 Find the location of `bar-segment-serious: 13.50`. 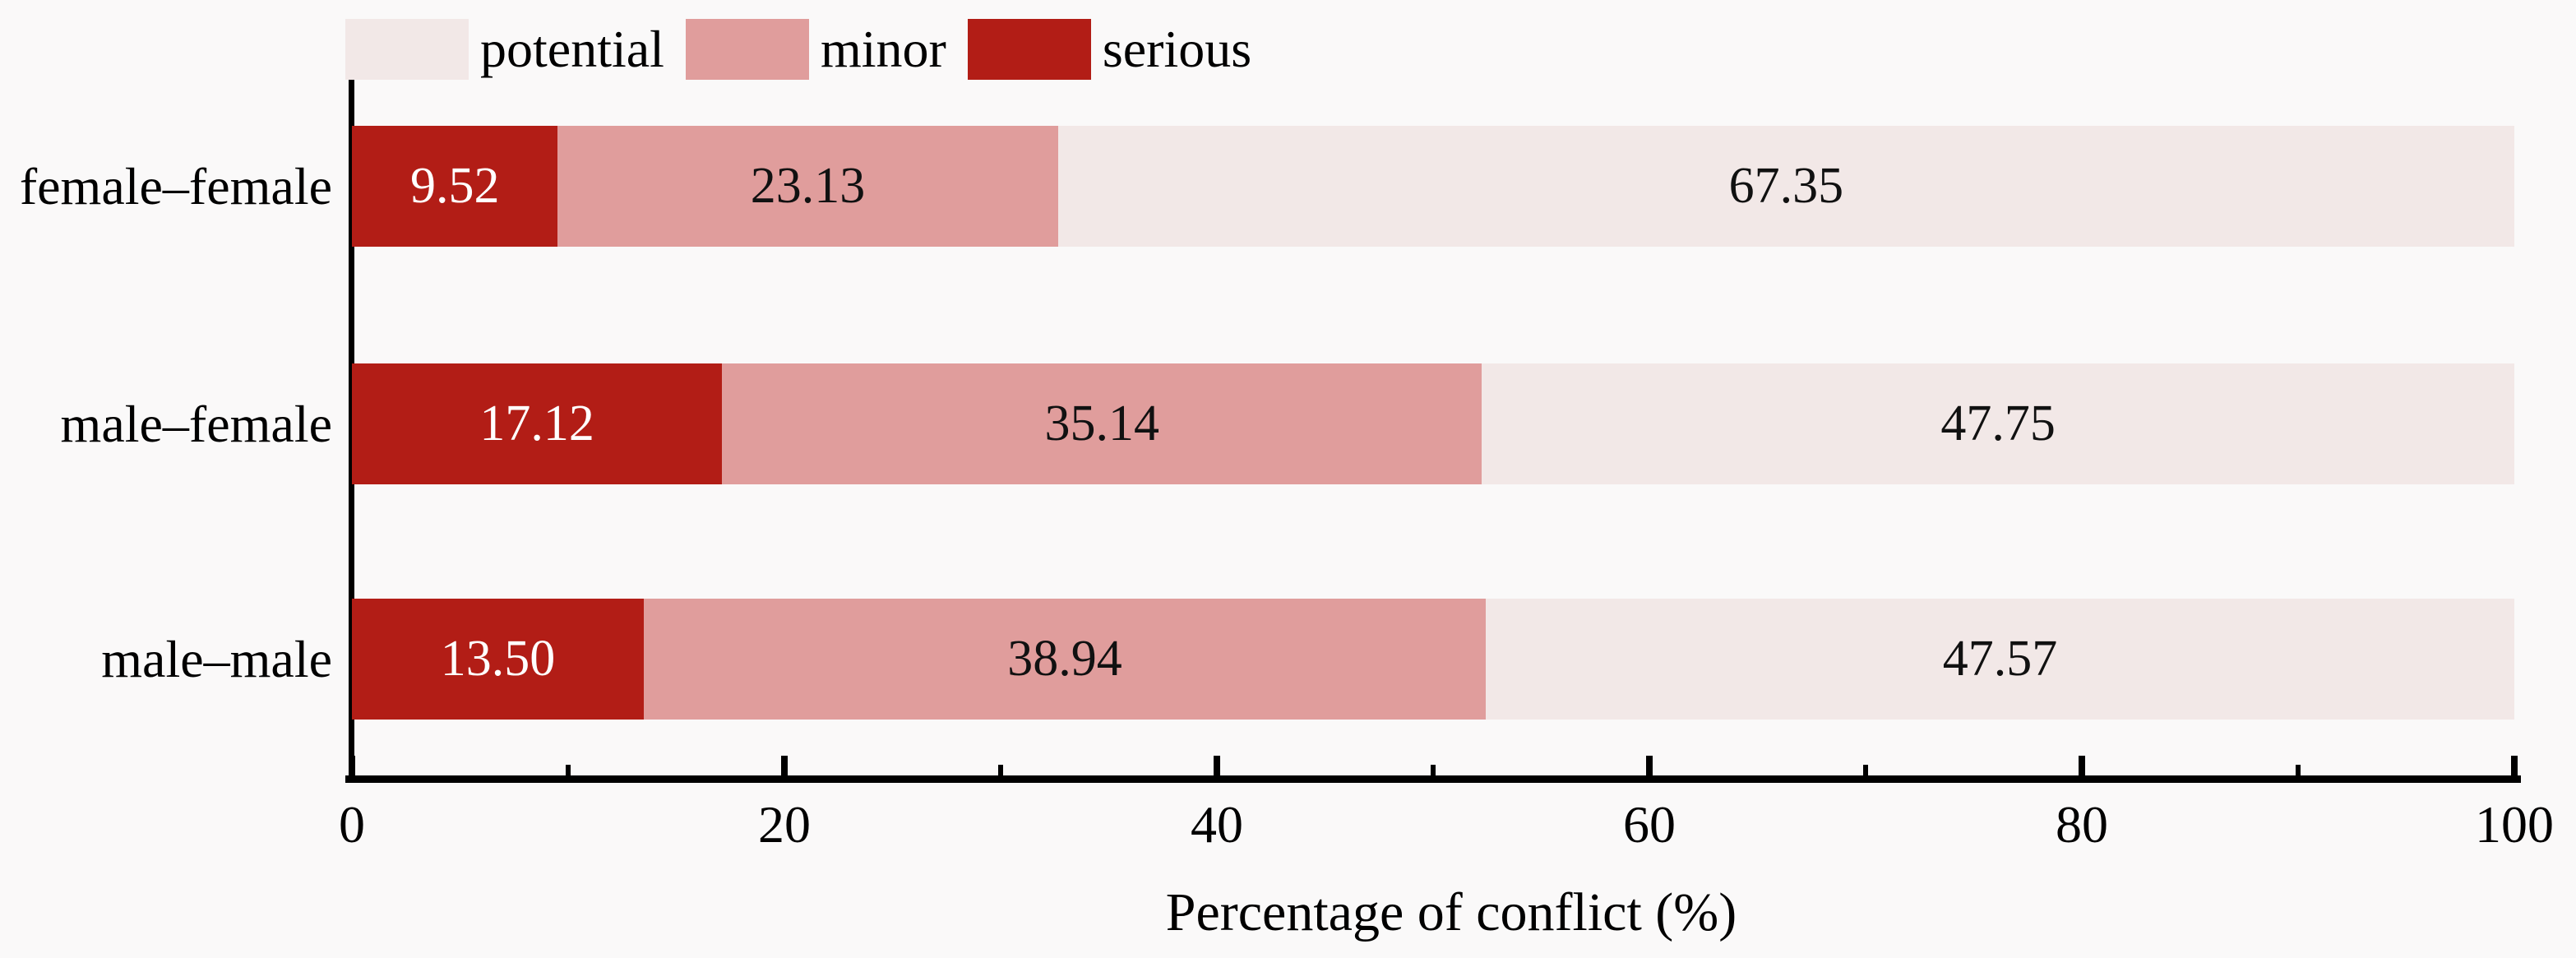

bar-segment-serious: 13.50 is located at coordinates (498, 659).